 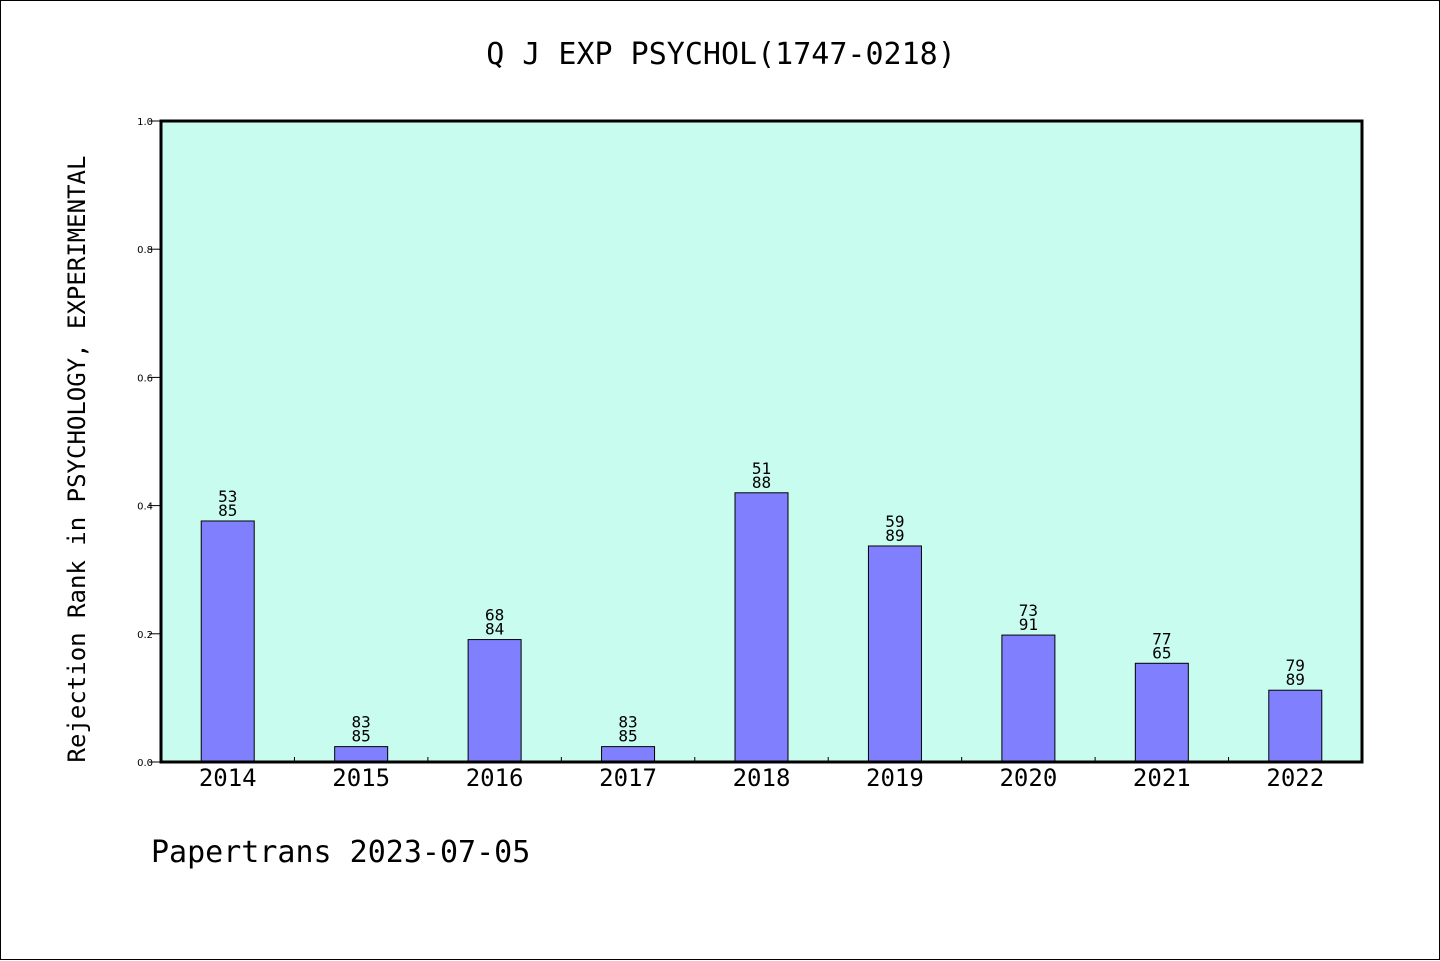 I want to click on footer-credit: Papertrans 2023-07-05, so click(x=341, y=852).